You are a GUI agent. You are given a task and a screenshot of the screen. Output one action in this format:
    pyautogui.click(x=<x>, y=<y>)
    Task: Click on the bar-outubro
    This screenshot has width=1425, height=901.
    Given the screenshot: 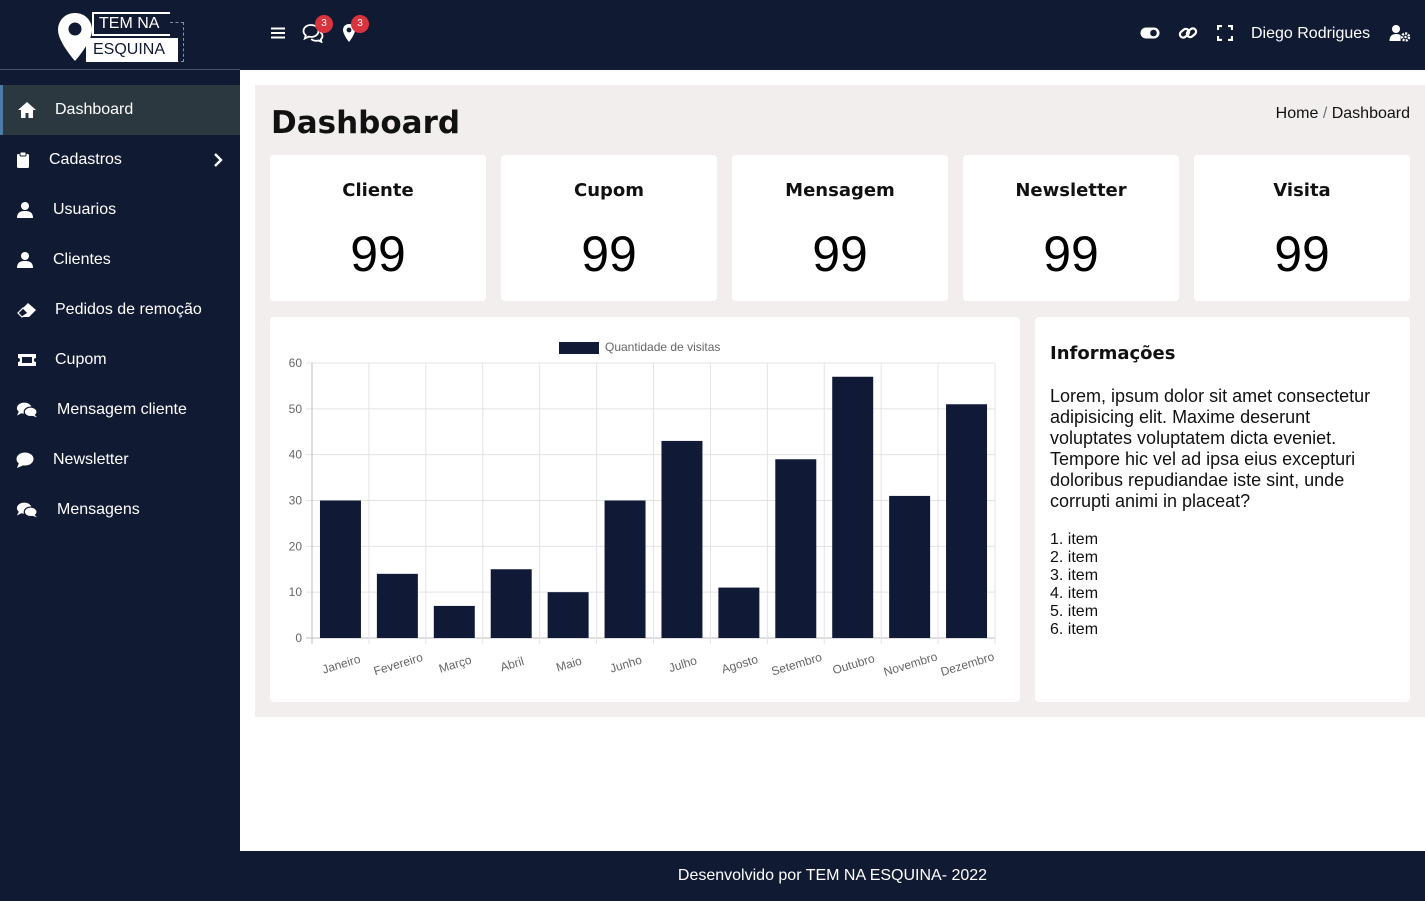 What is the action you would take?
    pyautogui.click(x=853, y=507)
    